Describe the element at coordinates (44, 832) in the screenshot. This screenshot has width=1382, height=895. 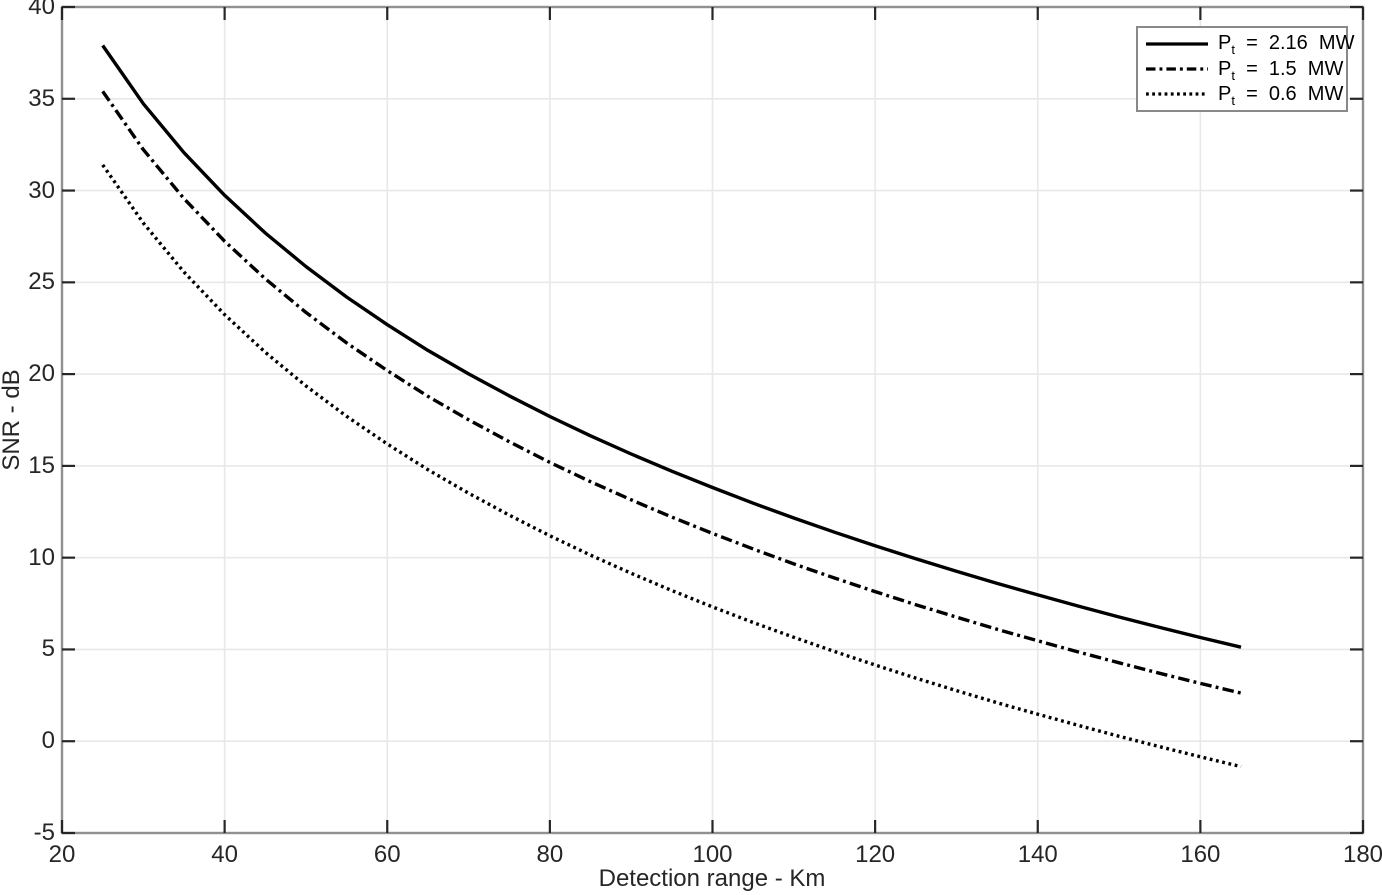
I see `y-tick-label: -5` at that location.